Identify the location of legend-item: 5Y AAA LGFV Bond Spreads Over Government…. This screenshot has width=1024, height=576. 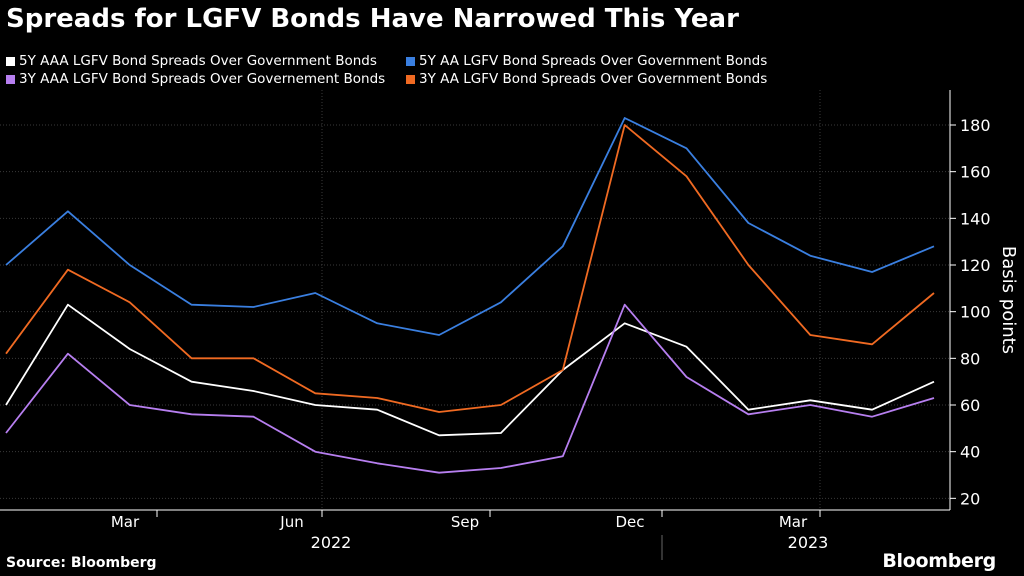
(206, 61).